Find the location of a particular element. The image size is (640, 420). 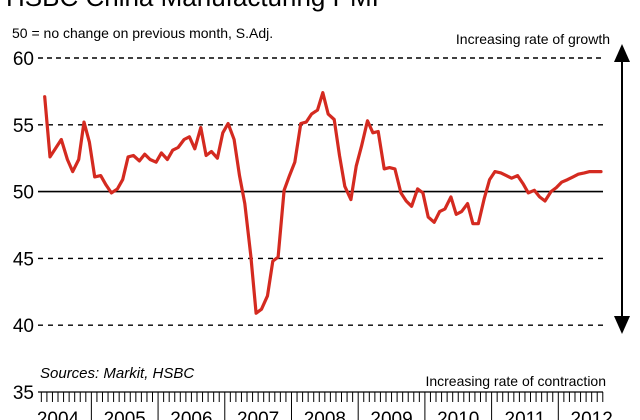

x-tick-label: 2012 is located at coordinates (592, 414).